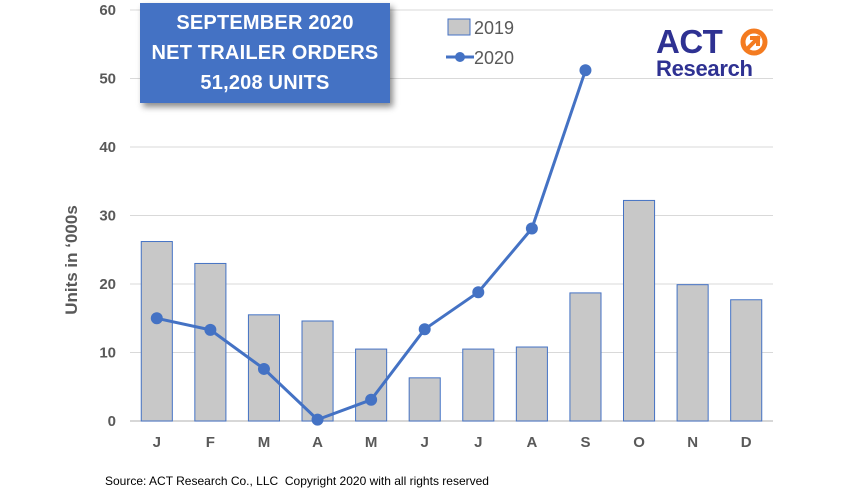 This screenshot has height=499, width=855. What do you see at coordinates (107, 353) in the screenshot?
I see `y-tick-label: 10` at bounding box center [107, 353].